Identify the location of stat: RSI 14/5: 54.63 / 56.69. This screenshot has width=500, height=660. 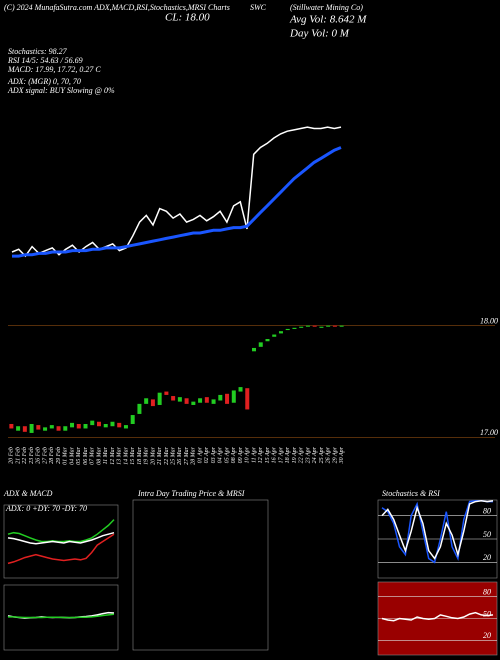
(45, 60).